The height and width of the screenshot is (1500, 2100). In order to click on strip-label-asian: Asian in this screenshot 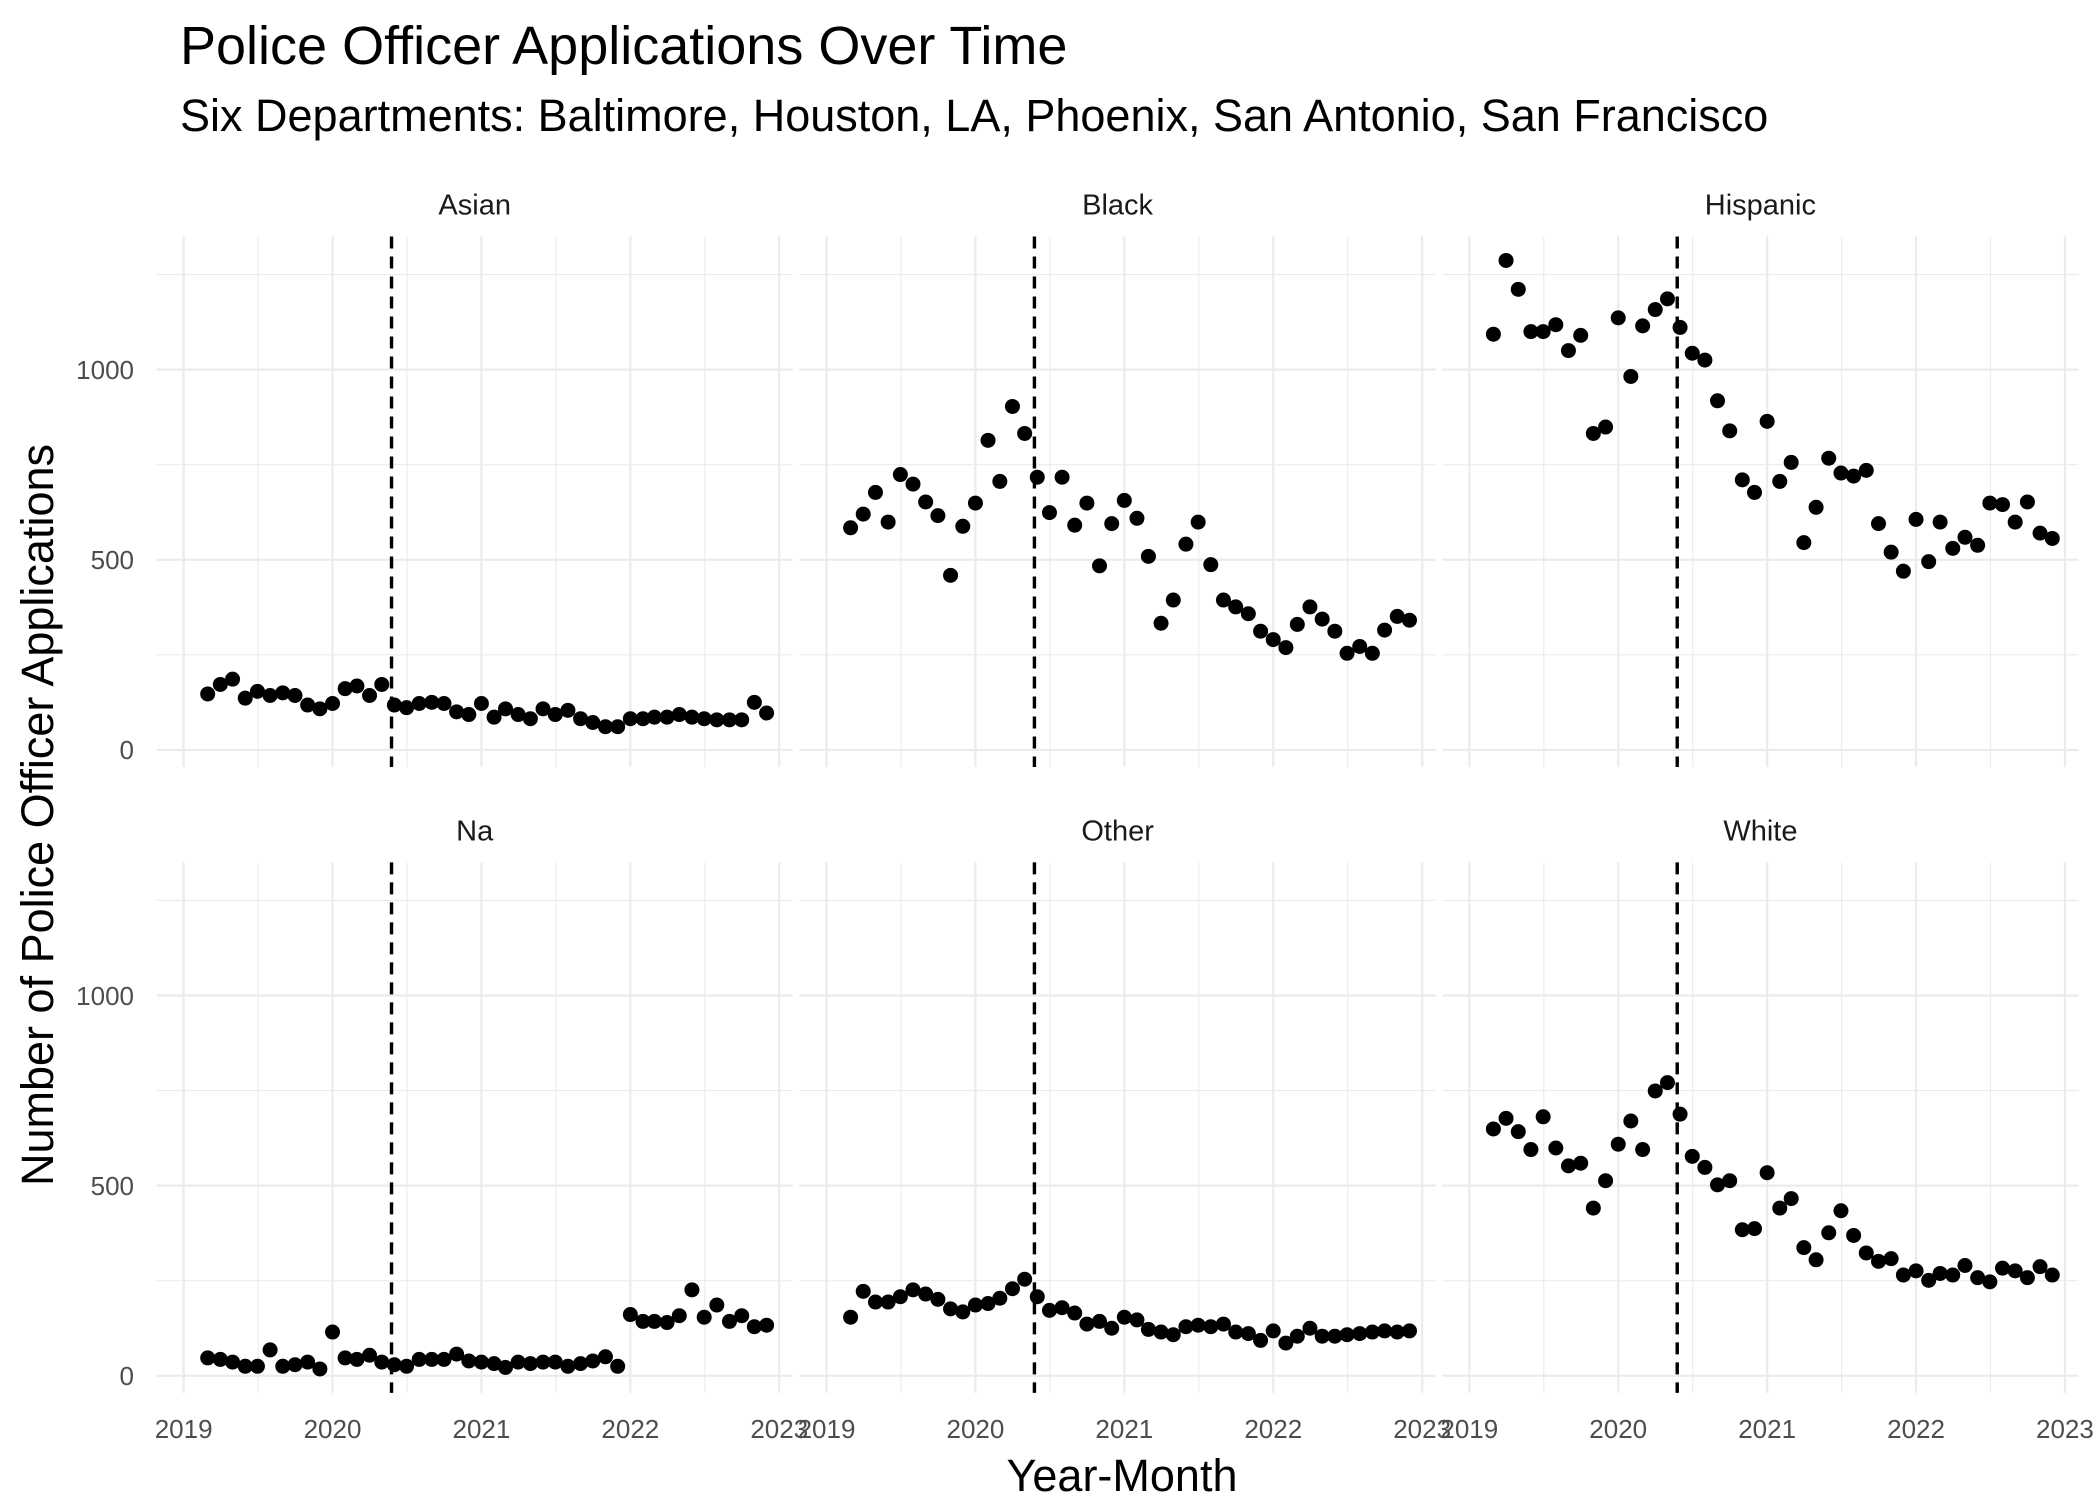, I will do `click(474, 206)`.